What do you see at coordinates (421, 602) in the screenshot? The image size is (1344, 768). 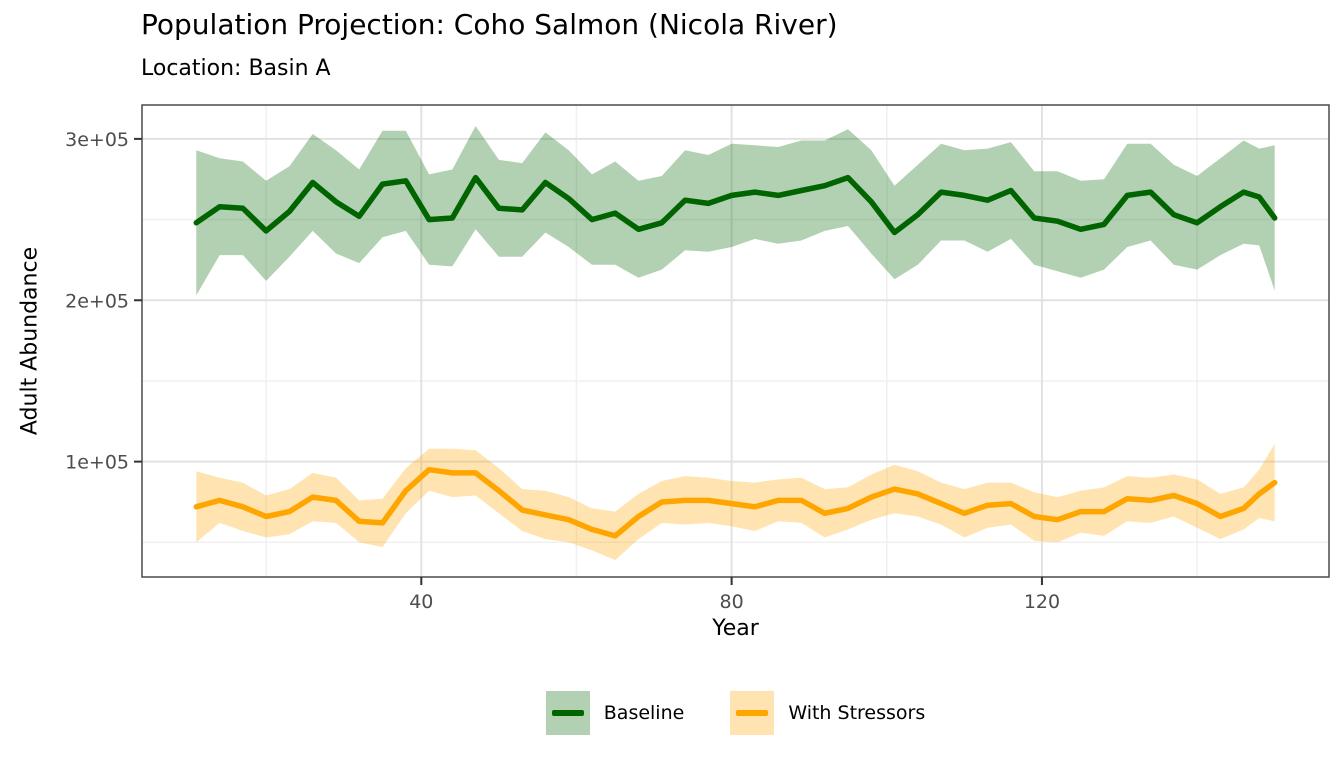 I see `x-tick-label: 40` at bounding box center [421, 602].